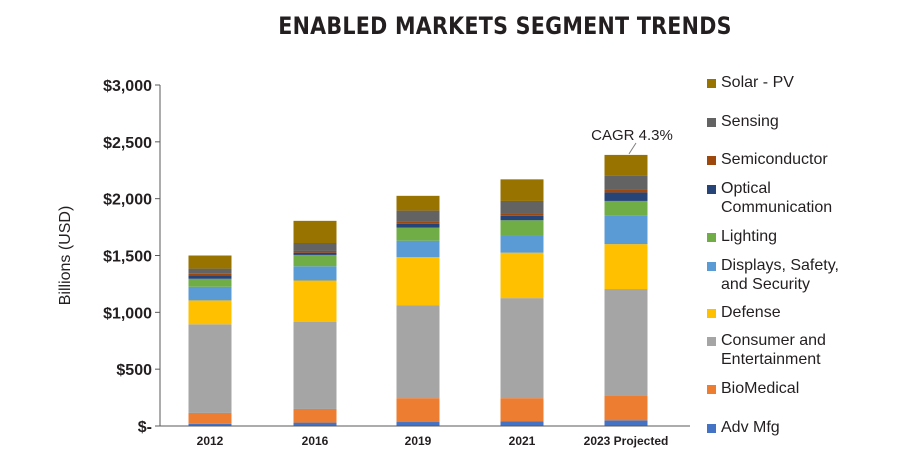 The height and width of the screenshot is (450, 920). I want to click on legend-item: Sensing, so click(743, 121).